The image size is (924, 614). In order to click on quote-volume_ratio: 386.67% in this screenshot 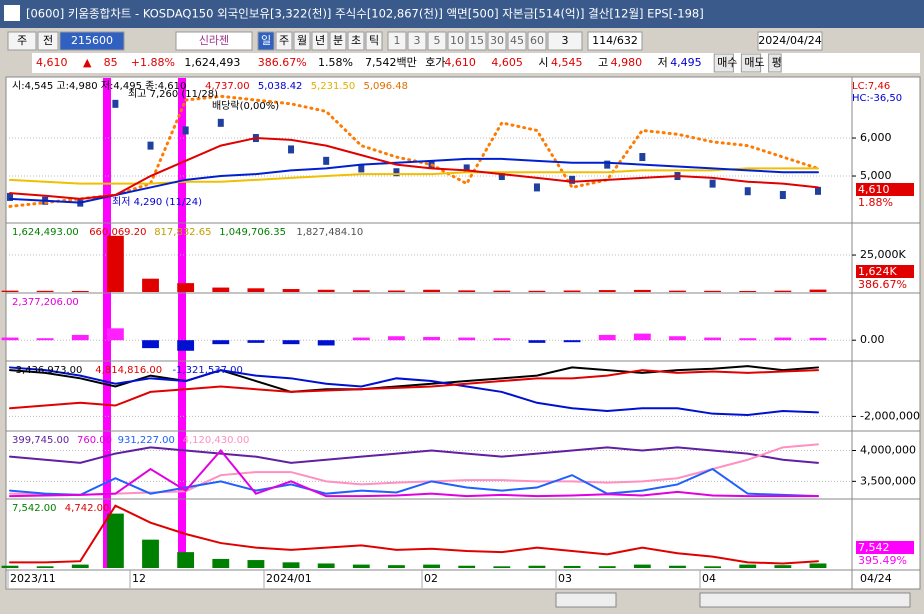, I will do `click(282, 62)`.